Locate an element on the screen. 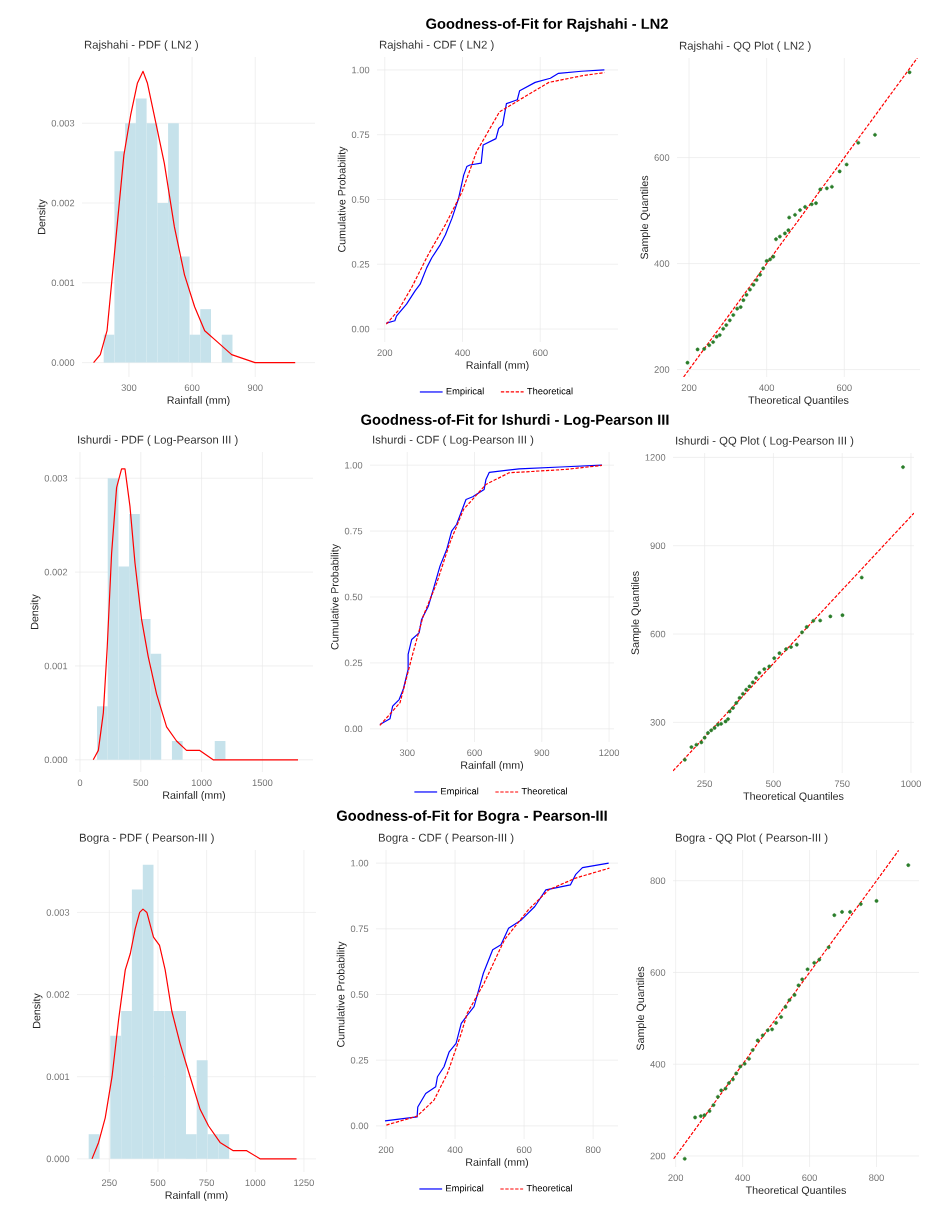 This screenshot has height=1216, width=932. x-tick-label: 750 is located at coordinates (207, 1182).